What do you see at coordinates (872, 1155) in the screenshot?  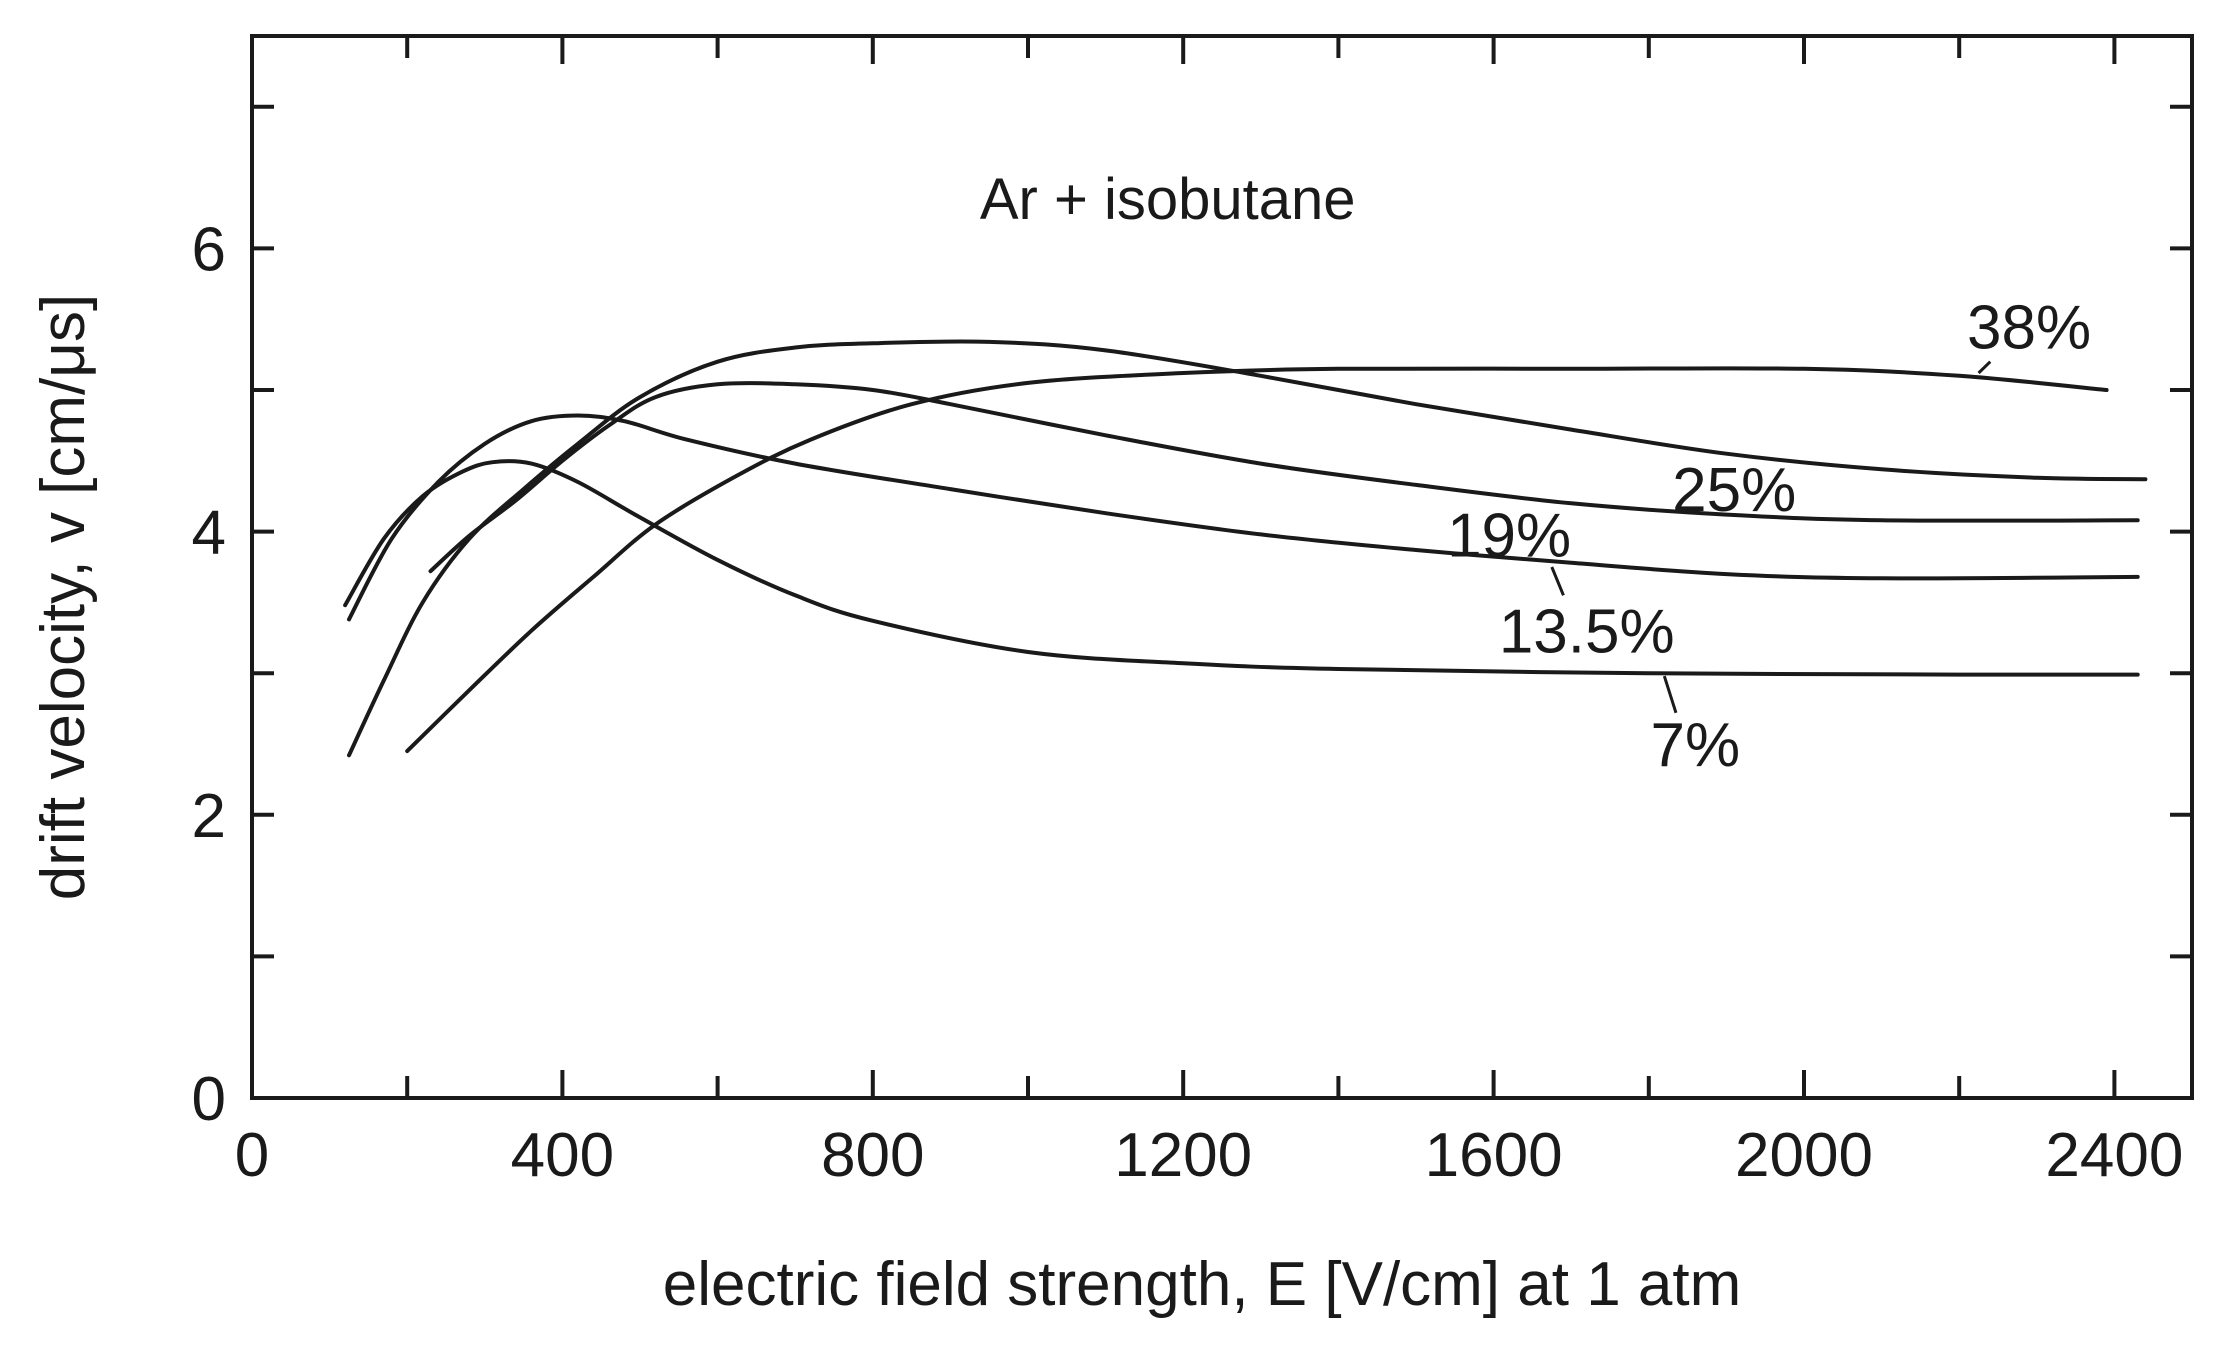 I see `x-tick-label: 800` at bounding box center [872, 1155].